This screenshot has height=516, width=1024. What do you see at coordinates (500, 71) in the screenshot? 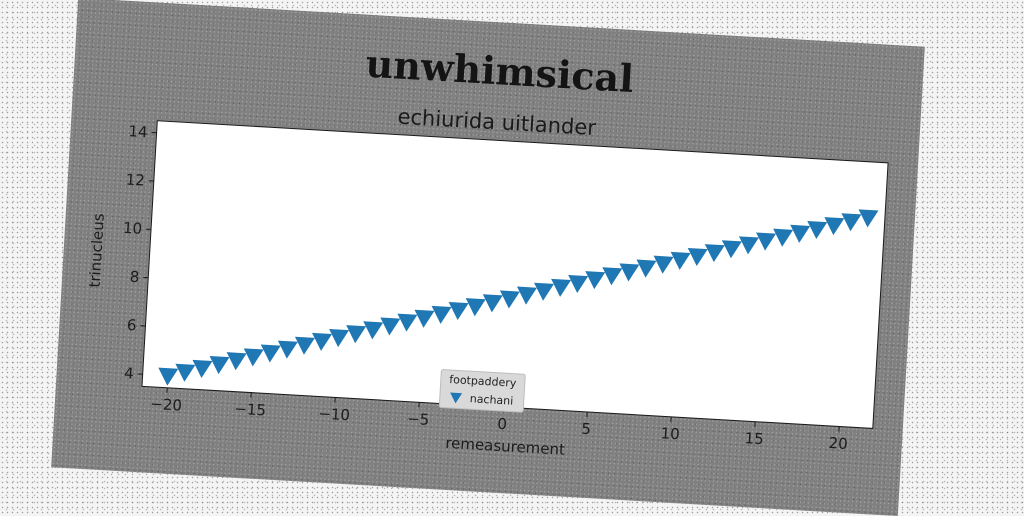
I see `chart-title: unwhimsical` at bounding box center [500, 71].